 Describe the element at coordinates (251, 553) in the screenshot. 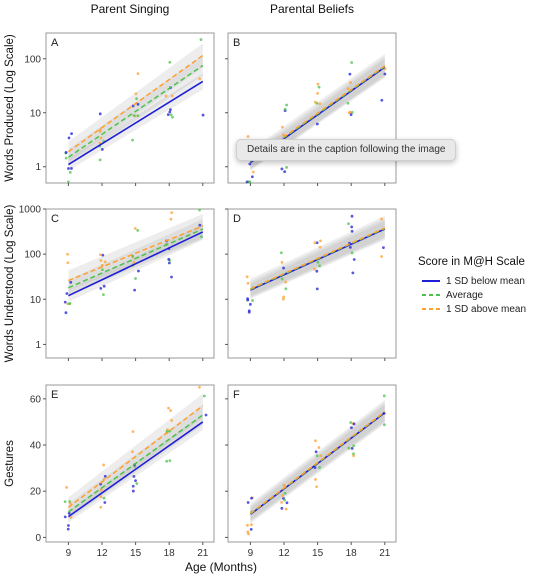

I see `x-tick-label: 9` at that location.